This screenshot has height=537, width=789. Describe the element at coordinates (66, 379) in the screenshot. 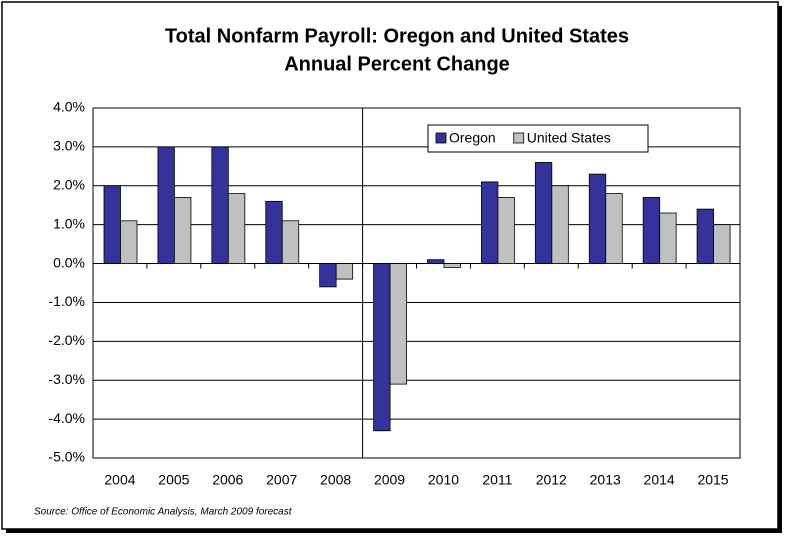

I see `y-tick-label: -3.0%` at that location.